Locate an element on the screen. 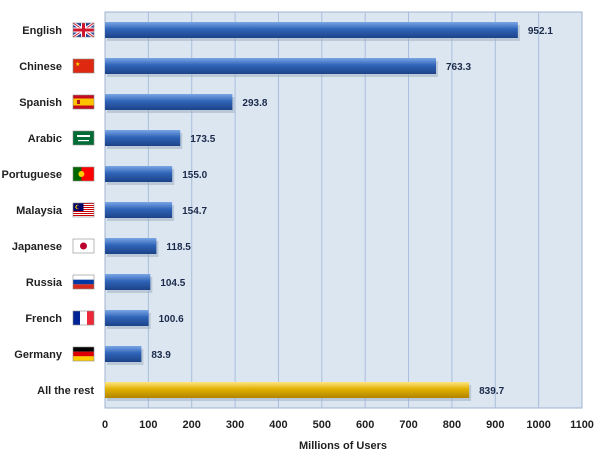 The height and width of the screenshot is (459, 610). x-tick-label: 200 is located at coordinates (192, 425).